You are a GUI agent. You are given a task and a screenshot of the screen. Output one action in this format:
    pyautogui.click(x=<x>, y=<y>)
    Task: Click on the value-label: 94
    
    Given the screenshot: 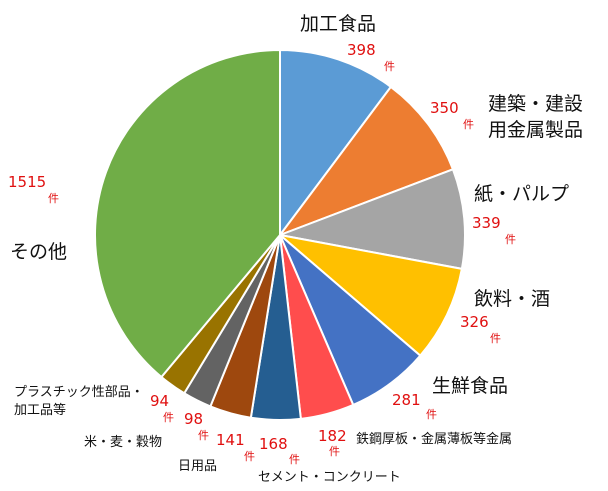 What is the action you would take?
    pyautogui.click(x=159, y=401)
    